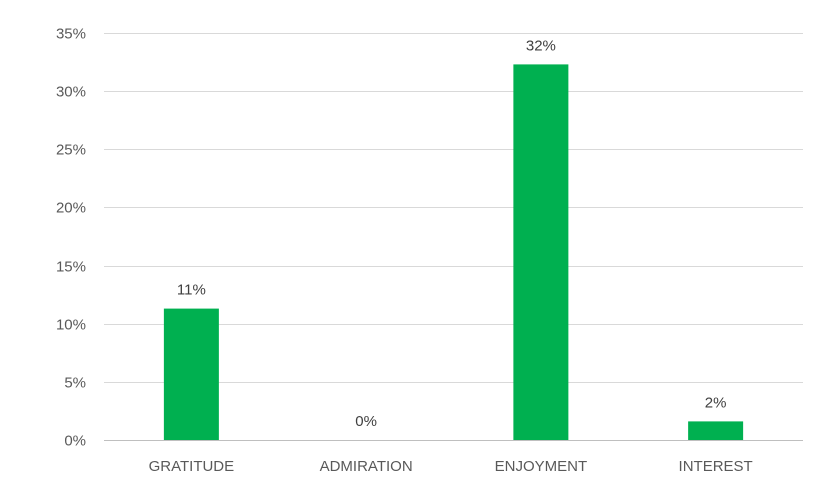 This screenshot has height=493, width=834. Describe the element at coordinates (75, 383) in the screenshot. I see `y-tick-label: 5%` at that location.